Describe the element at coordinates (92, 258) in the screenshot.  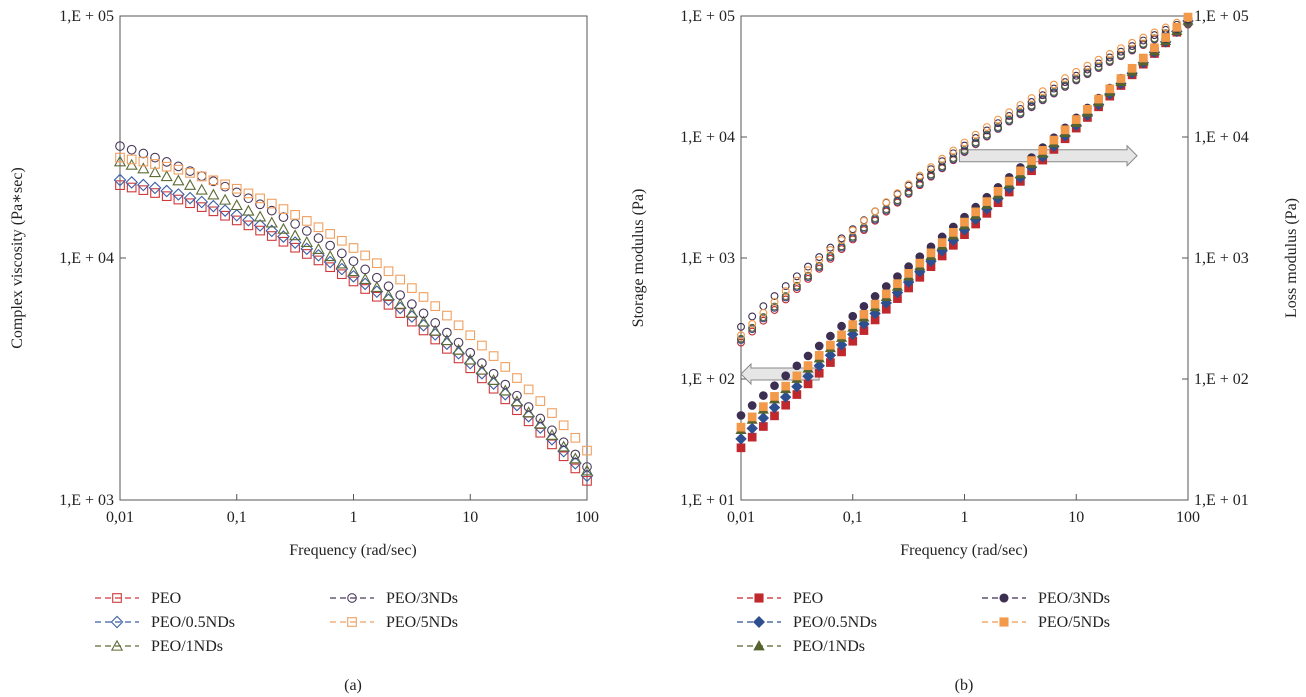
I see `panel-a-y-ticks: 1,E + 03 1,E + 04 1,E + 05` at that location.